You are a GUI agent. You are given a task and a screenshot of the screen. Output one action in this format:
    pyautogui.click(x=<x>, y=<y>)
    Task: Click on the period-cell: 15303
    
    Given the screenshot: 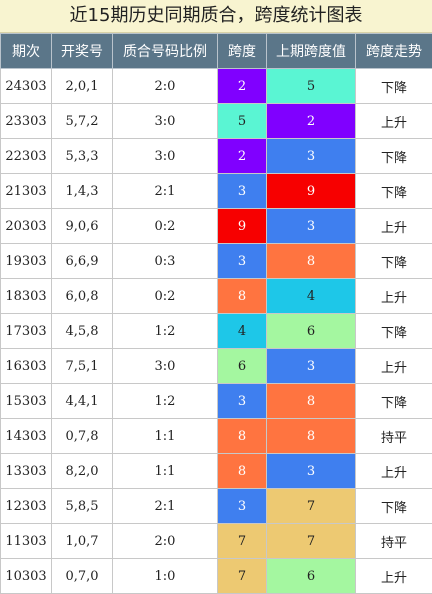 What is the action you would take?
    pyautogui.click(x=26, y=401)
    